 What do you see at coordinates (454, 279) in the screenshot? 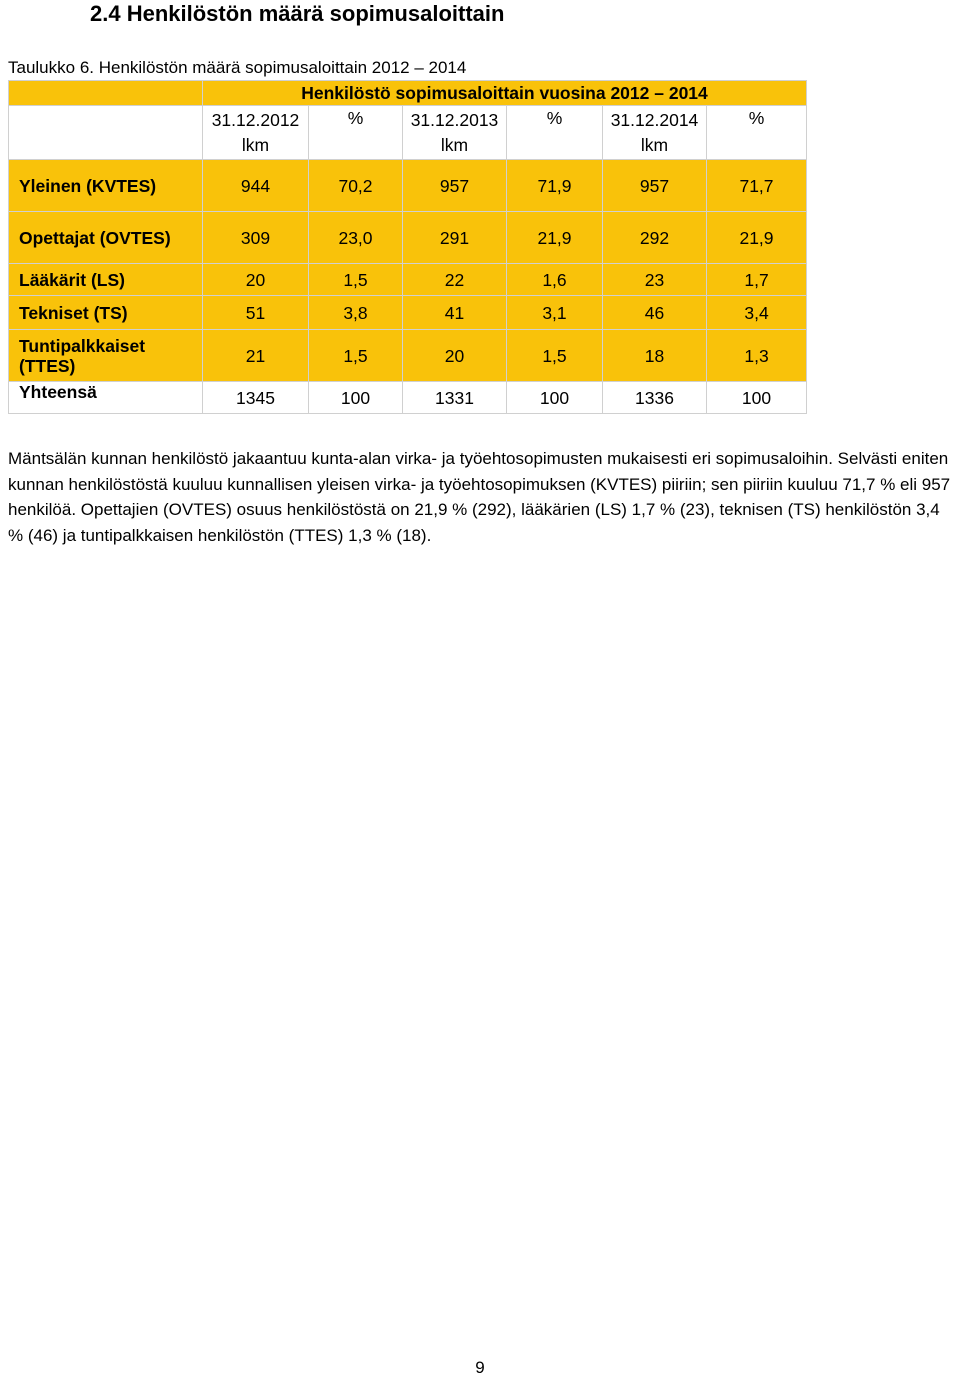
I see `table-cell: 22` at bounding box center [454, 279].